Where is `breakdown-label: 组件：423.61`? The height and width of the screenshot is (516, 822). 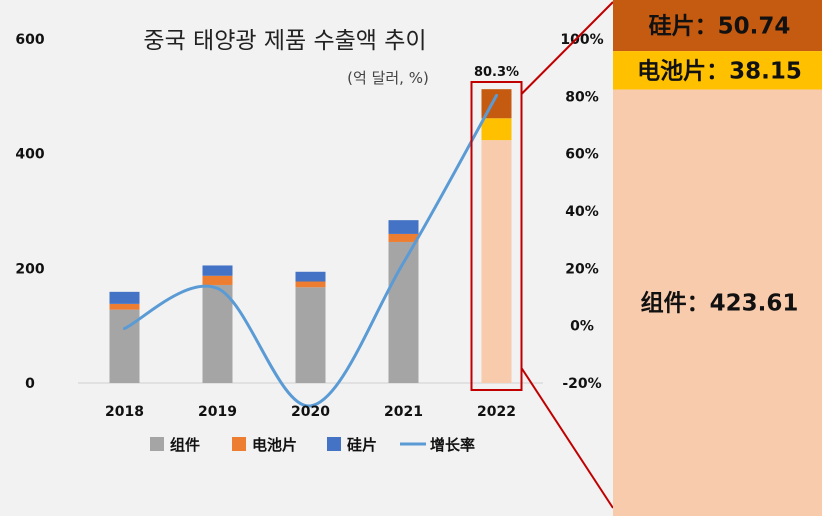 breakdown-label: 组件：423.61 is located at coordinates (720, 303).